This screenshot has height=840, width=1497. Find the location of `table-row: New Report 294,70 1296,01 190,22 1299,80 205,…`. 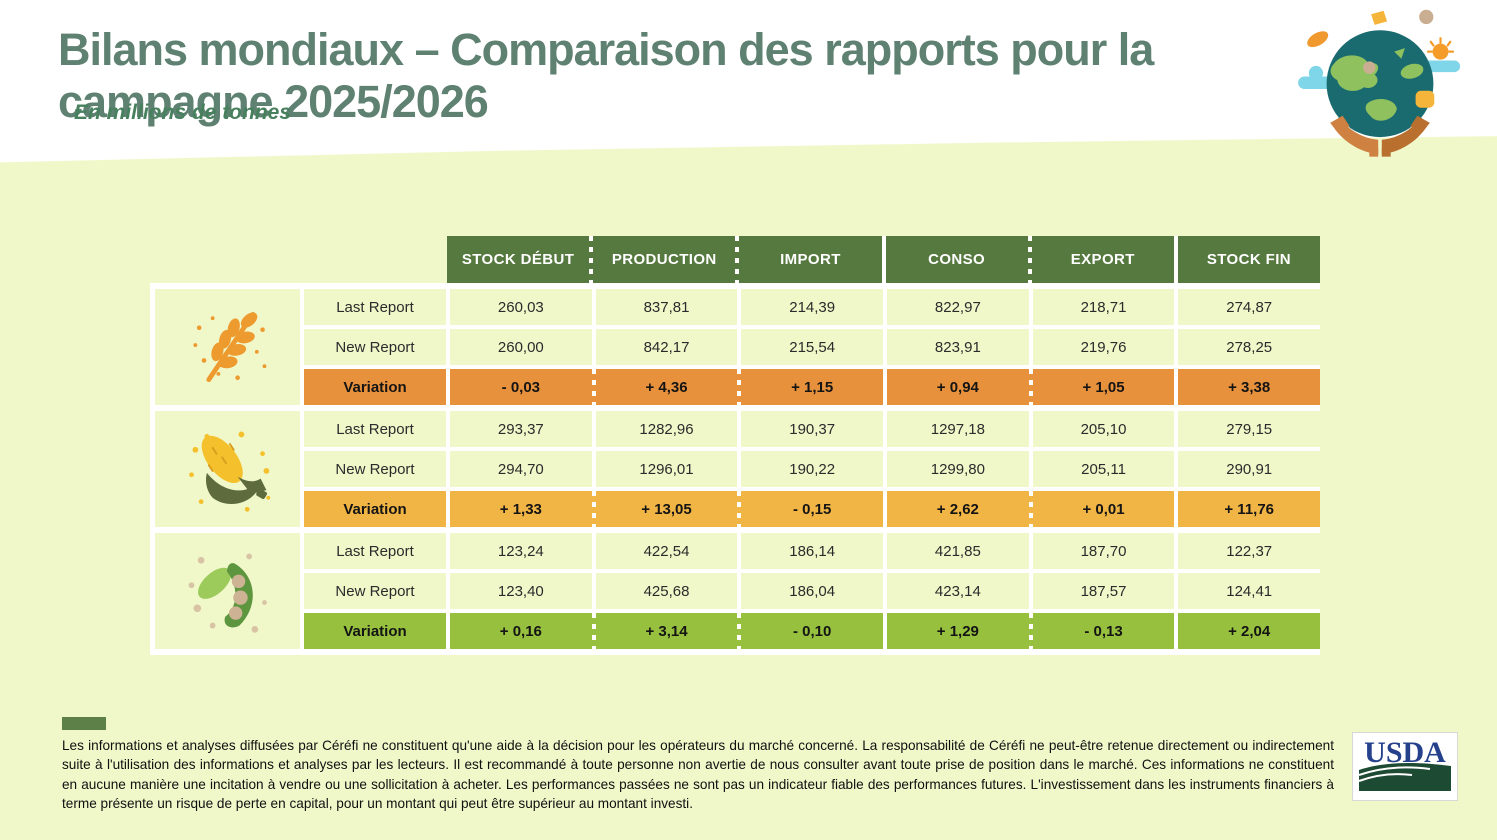

table-row: New Report 294,70 1296,01 190,22 1299,80 205,… is located at coordinates (812, 469).